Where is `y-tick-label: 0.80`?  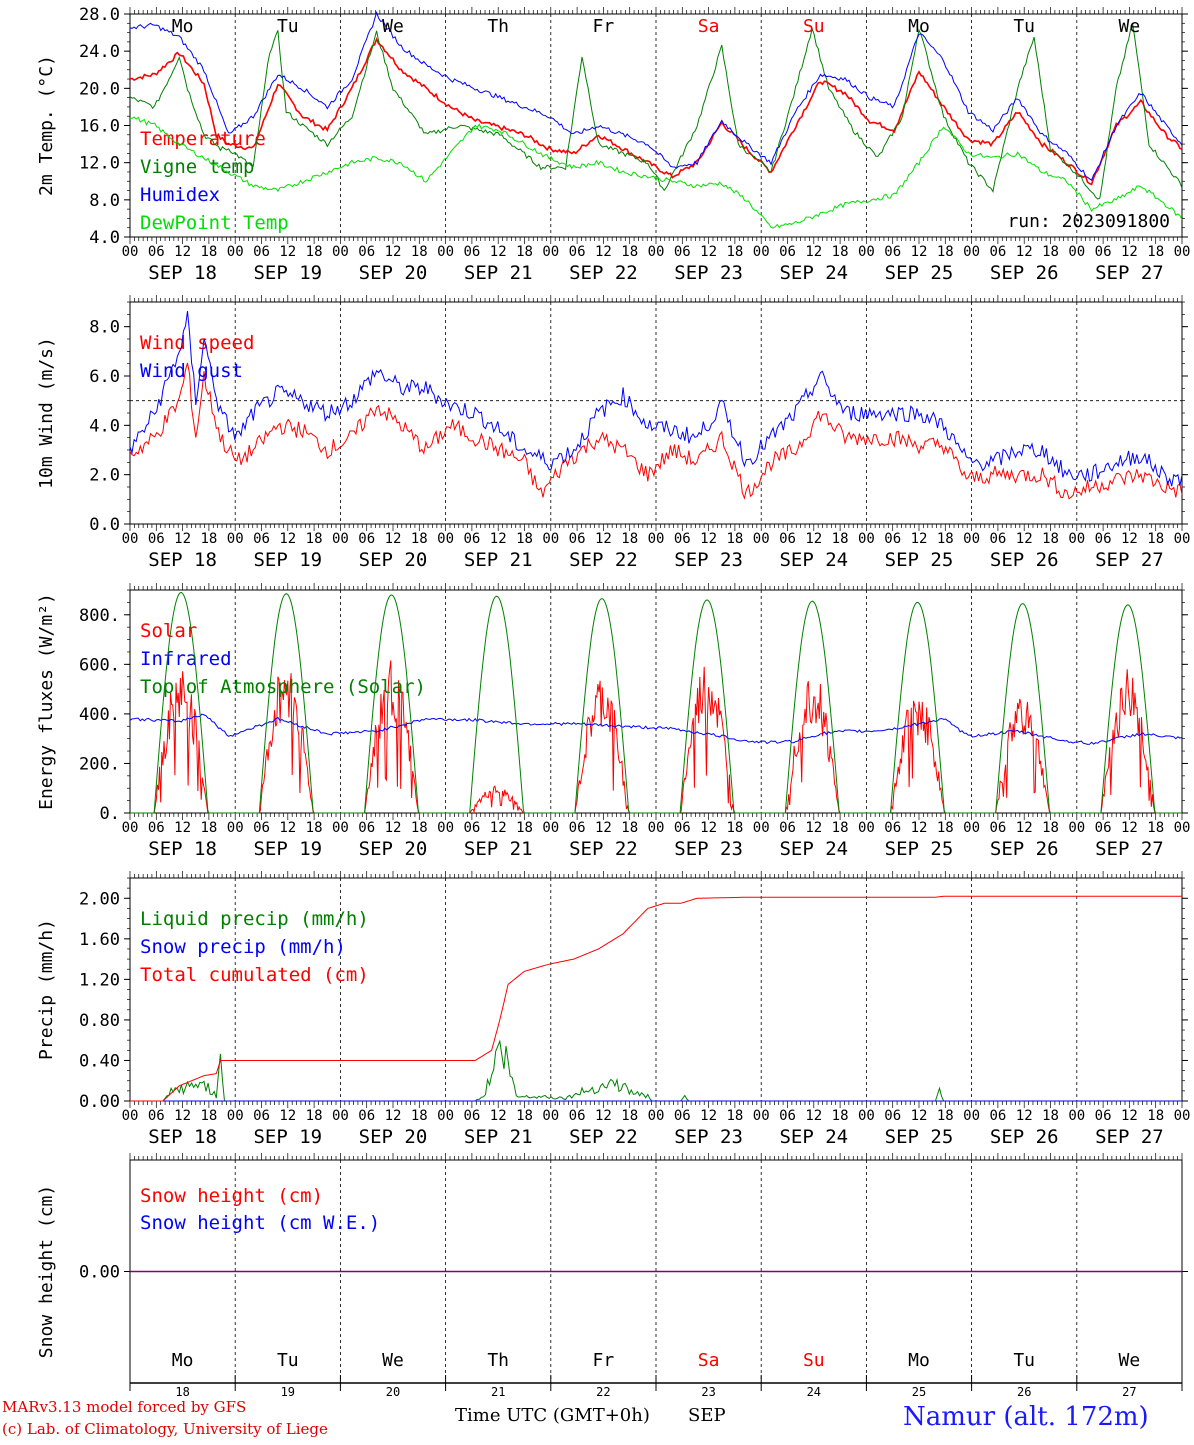
y-tick-label: 0.80 is located at coordinates (99, 1021).